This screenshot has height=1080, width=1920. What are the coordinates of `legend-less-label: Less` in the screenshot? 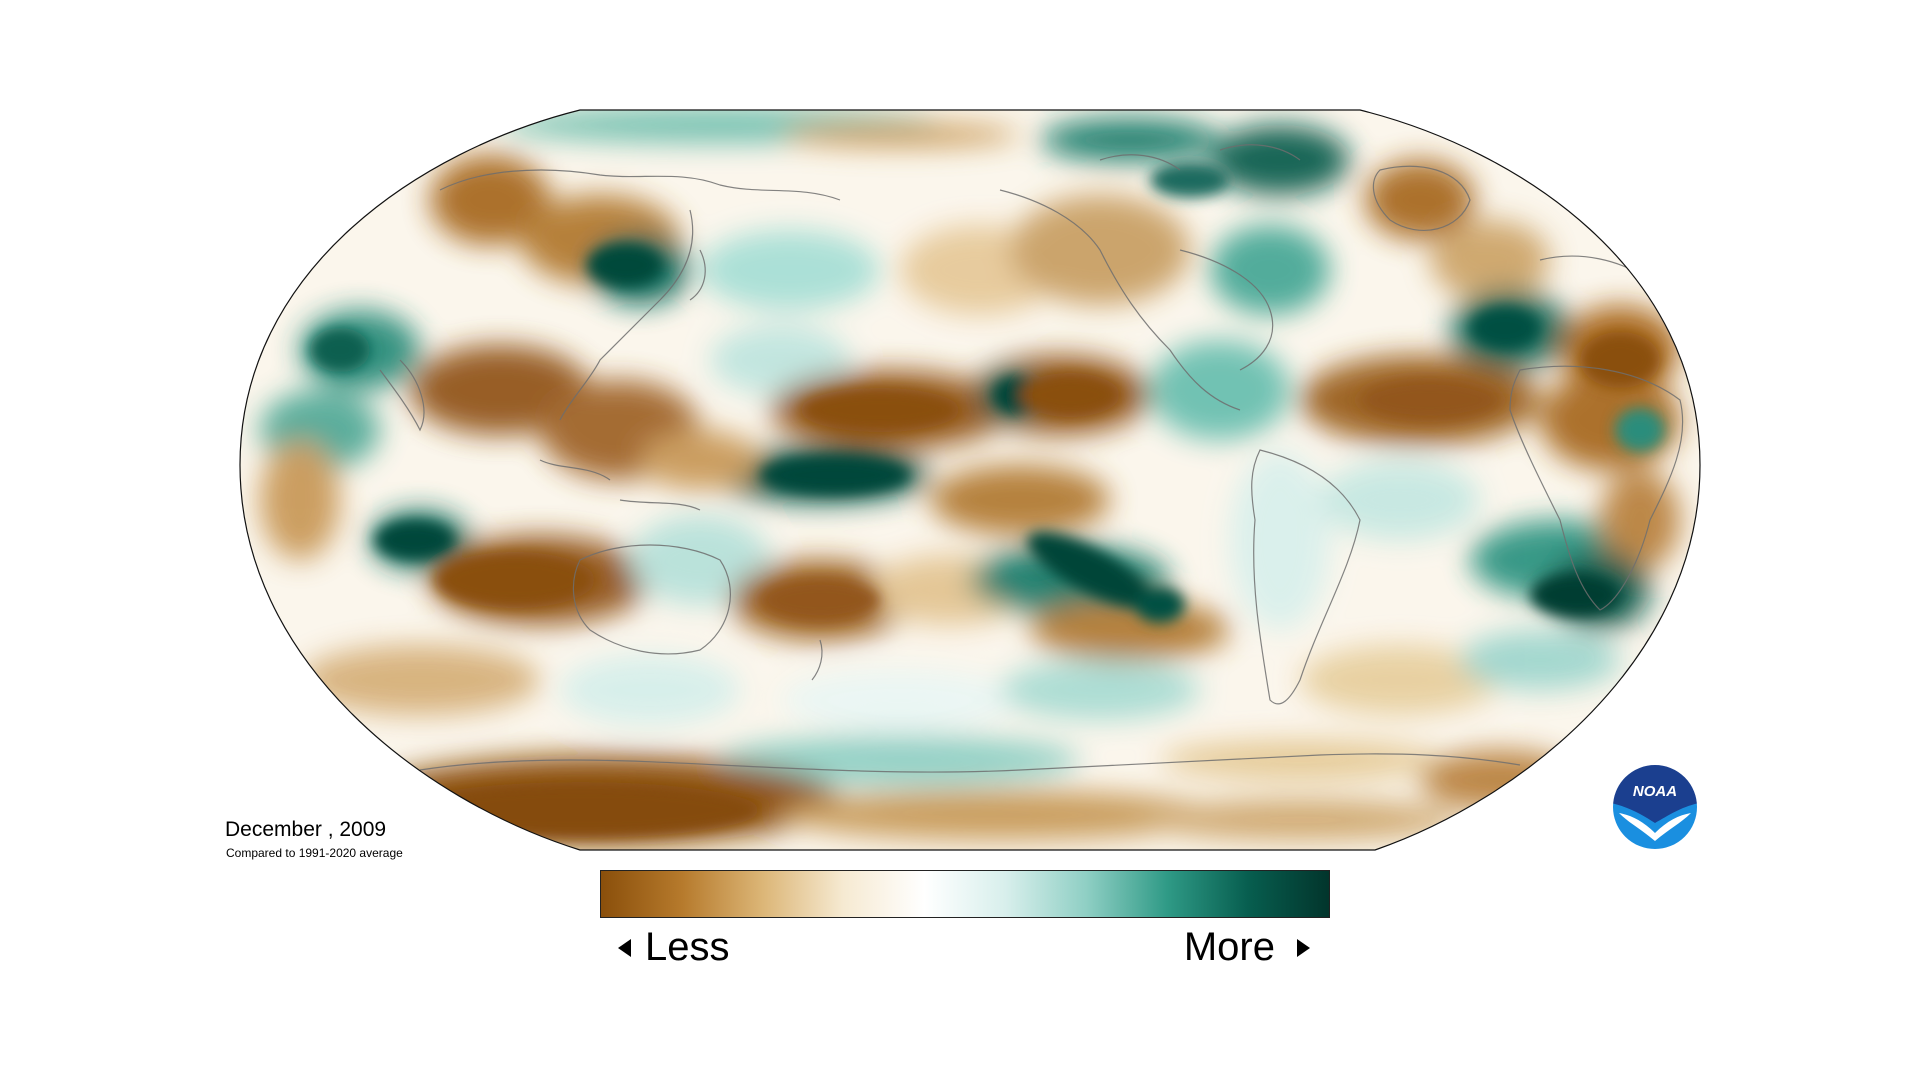 It's located at (687, 947).